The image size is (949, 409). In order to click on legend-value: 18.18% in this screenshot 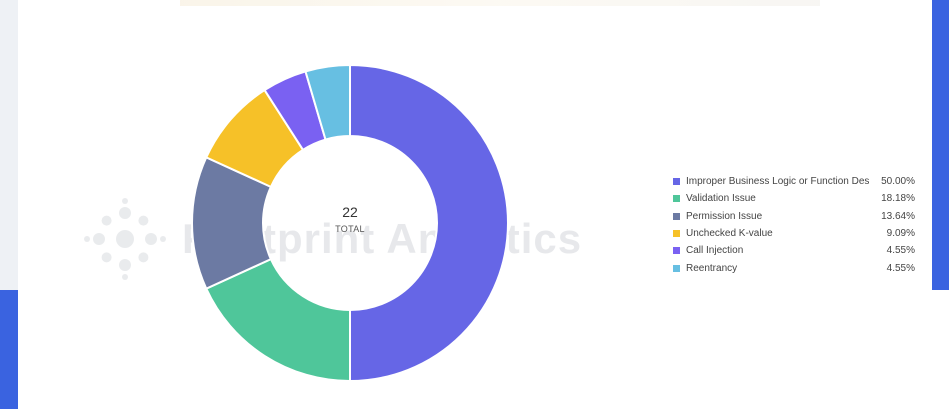, I will do `click(898, 199)`.